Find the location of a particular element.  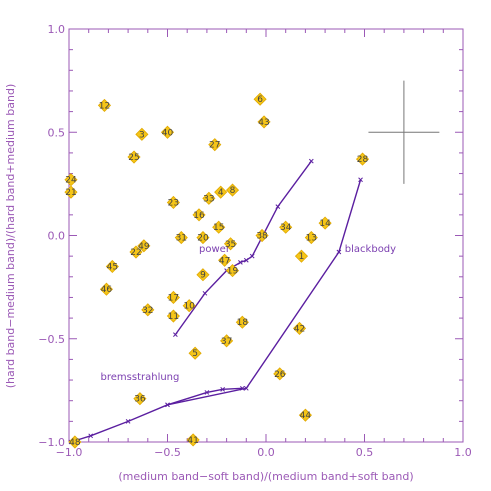

x-tick-label: −1.0 is located at coordinates (69, 452).